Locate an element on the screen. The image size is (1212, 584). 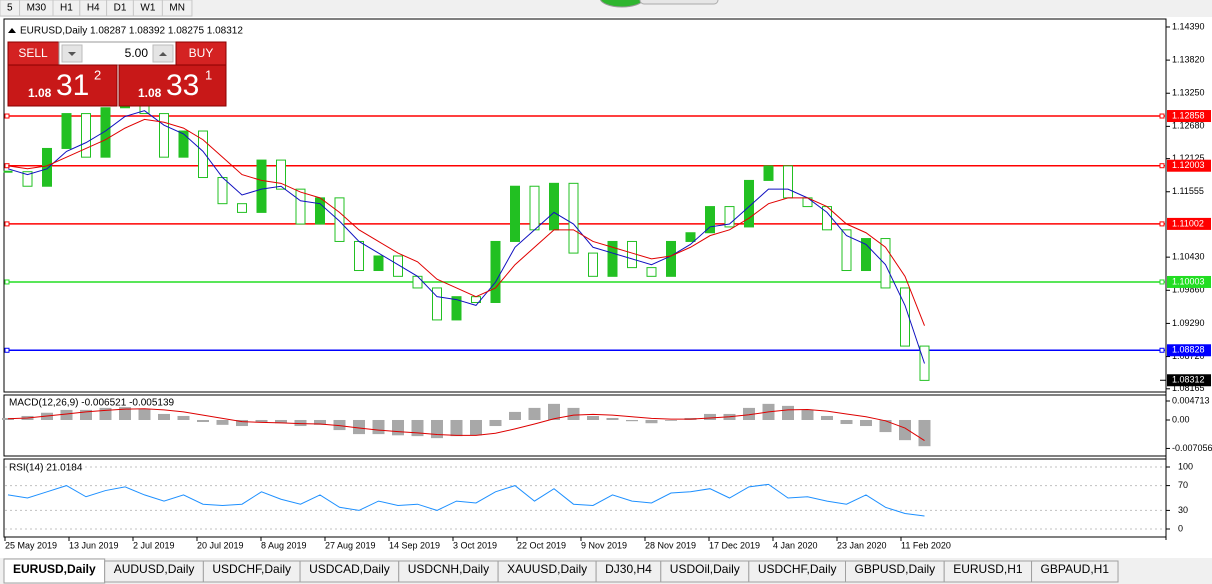
x-tick-label: 22 Oct 2019 is located at coordinates (541, 545).